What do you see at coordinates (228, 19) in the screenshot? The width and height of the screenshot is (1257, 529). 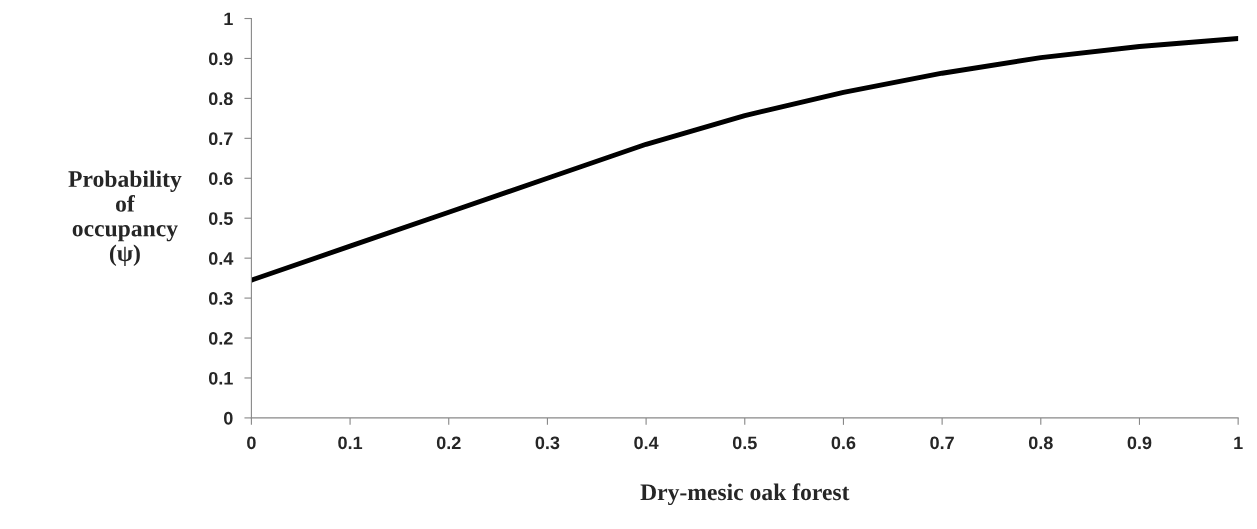 I see `y-tick-label: 1` at bounding box center [228, 19].